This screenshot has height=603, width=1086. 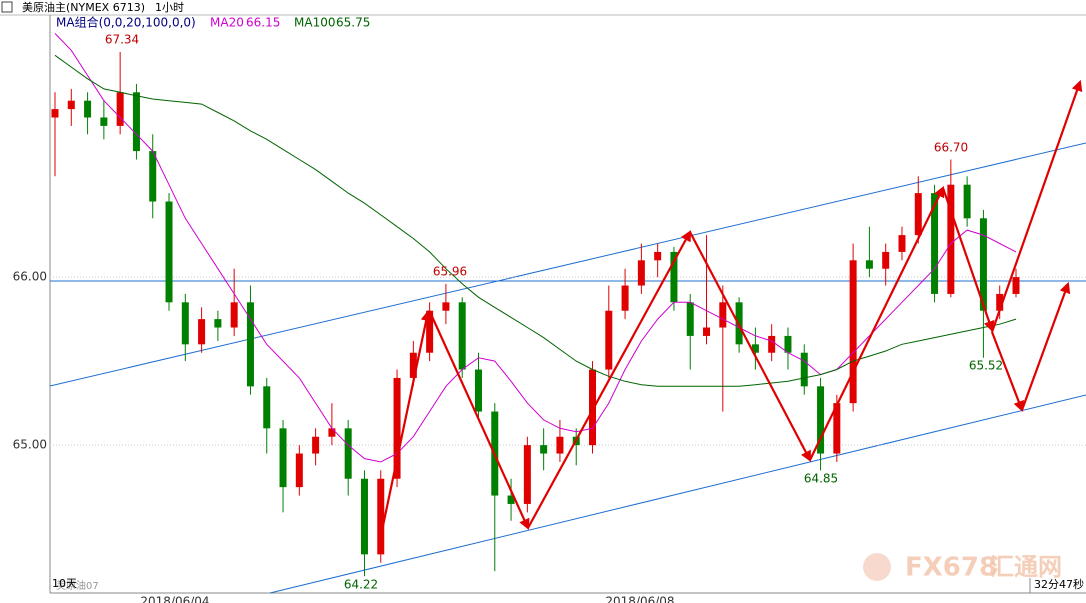 What do you see at coordinates (30, 277) in the screenshot?
I see `y-tick-label: 66.00` at bounding box center [30, 277].